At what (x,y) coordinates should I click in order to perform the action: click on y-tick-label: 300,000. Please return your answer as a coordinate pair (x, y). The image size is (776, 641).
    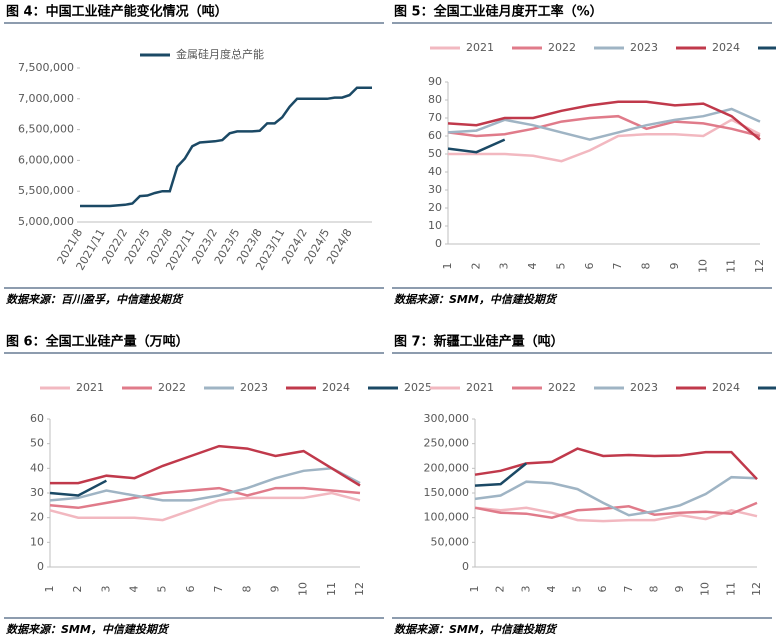
    Looking at the image, I should click on (447, 418).